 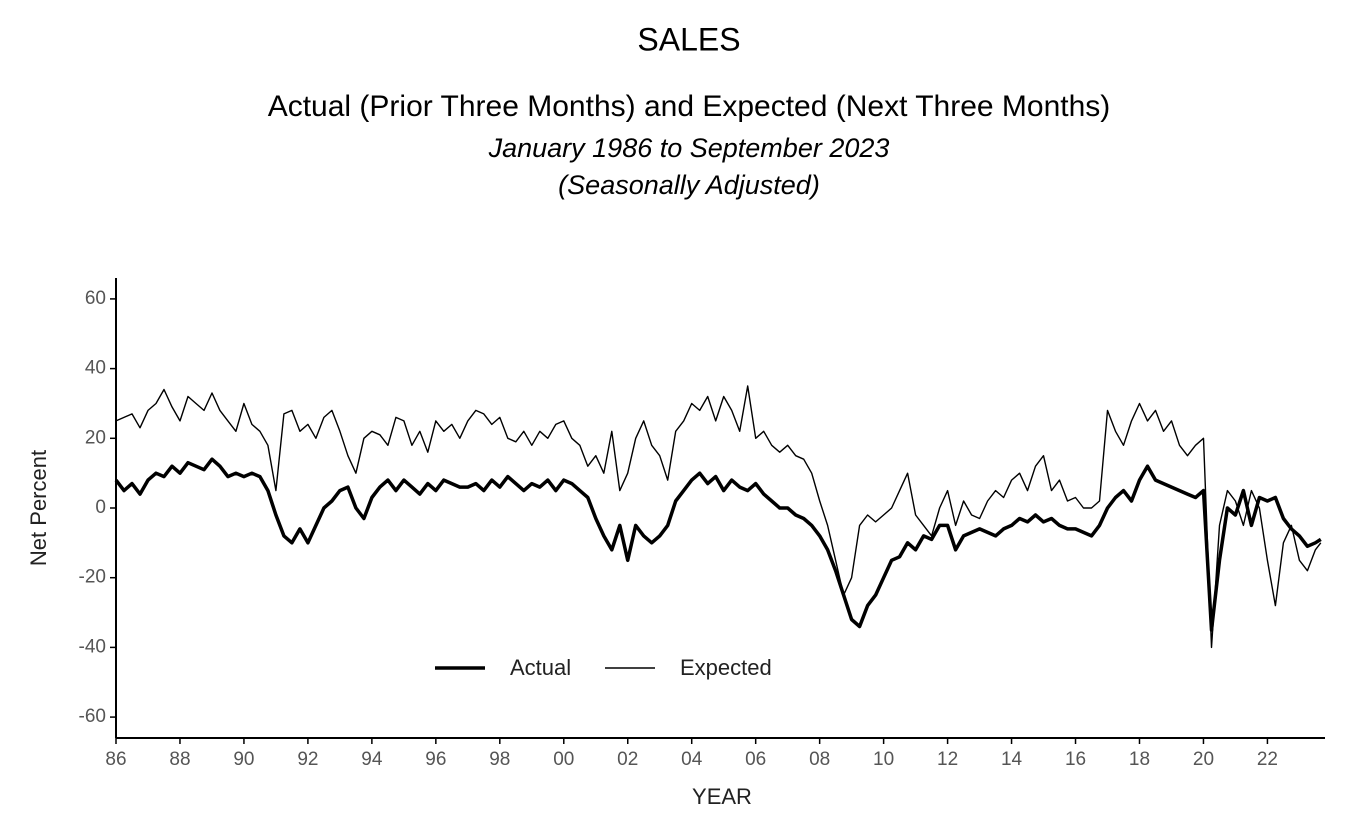 I want to click on x-tick-label: 86, so click(x=115, y=759).